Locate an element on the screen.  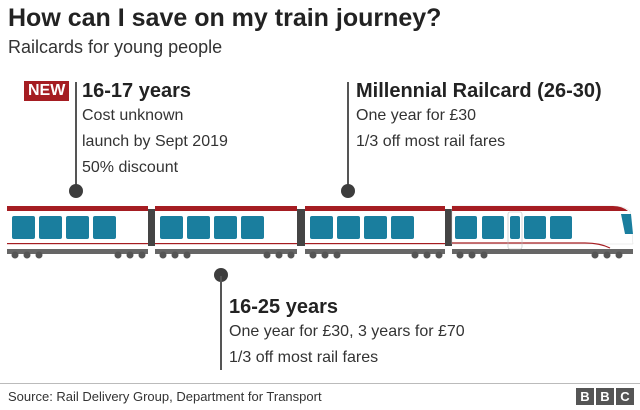
callout-text: launch by Sept 2019 is located at coordinates (155, 141).